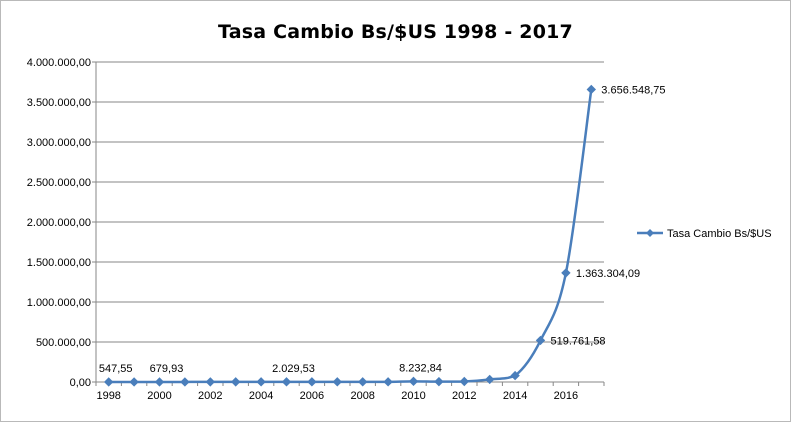 The image size is (791, 422). I want to click on data-label: 3.656.548,75, so click(633, 90).